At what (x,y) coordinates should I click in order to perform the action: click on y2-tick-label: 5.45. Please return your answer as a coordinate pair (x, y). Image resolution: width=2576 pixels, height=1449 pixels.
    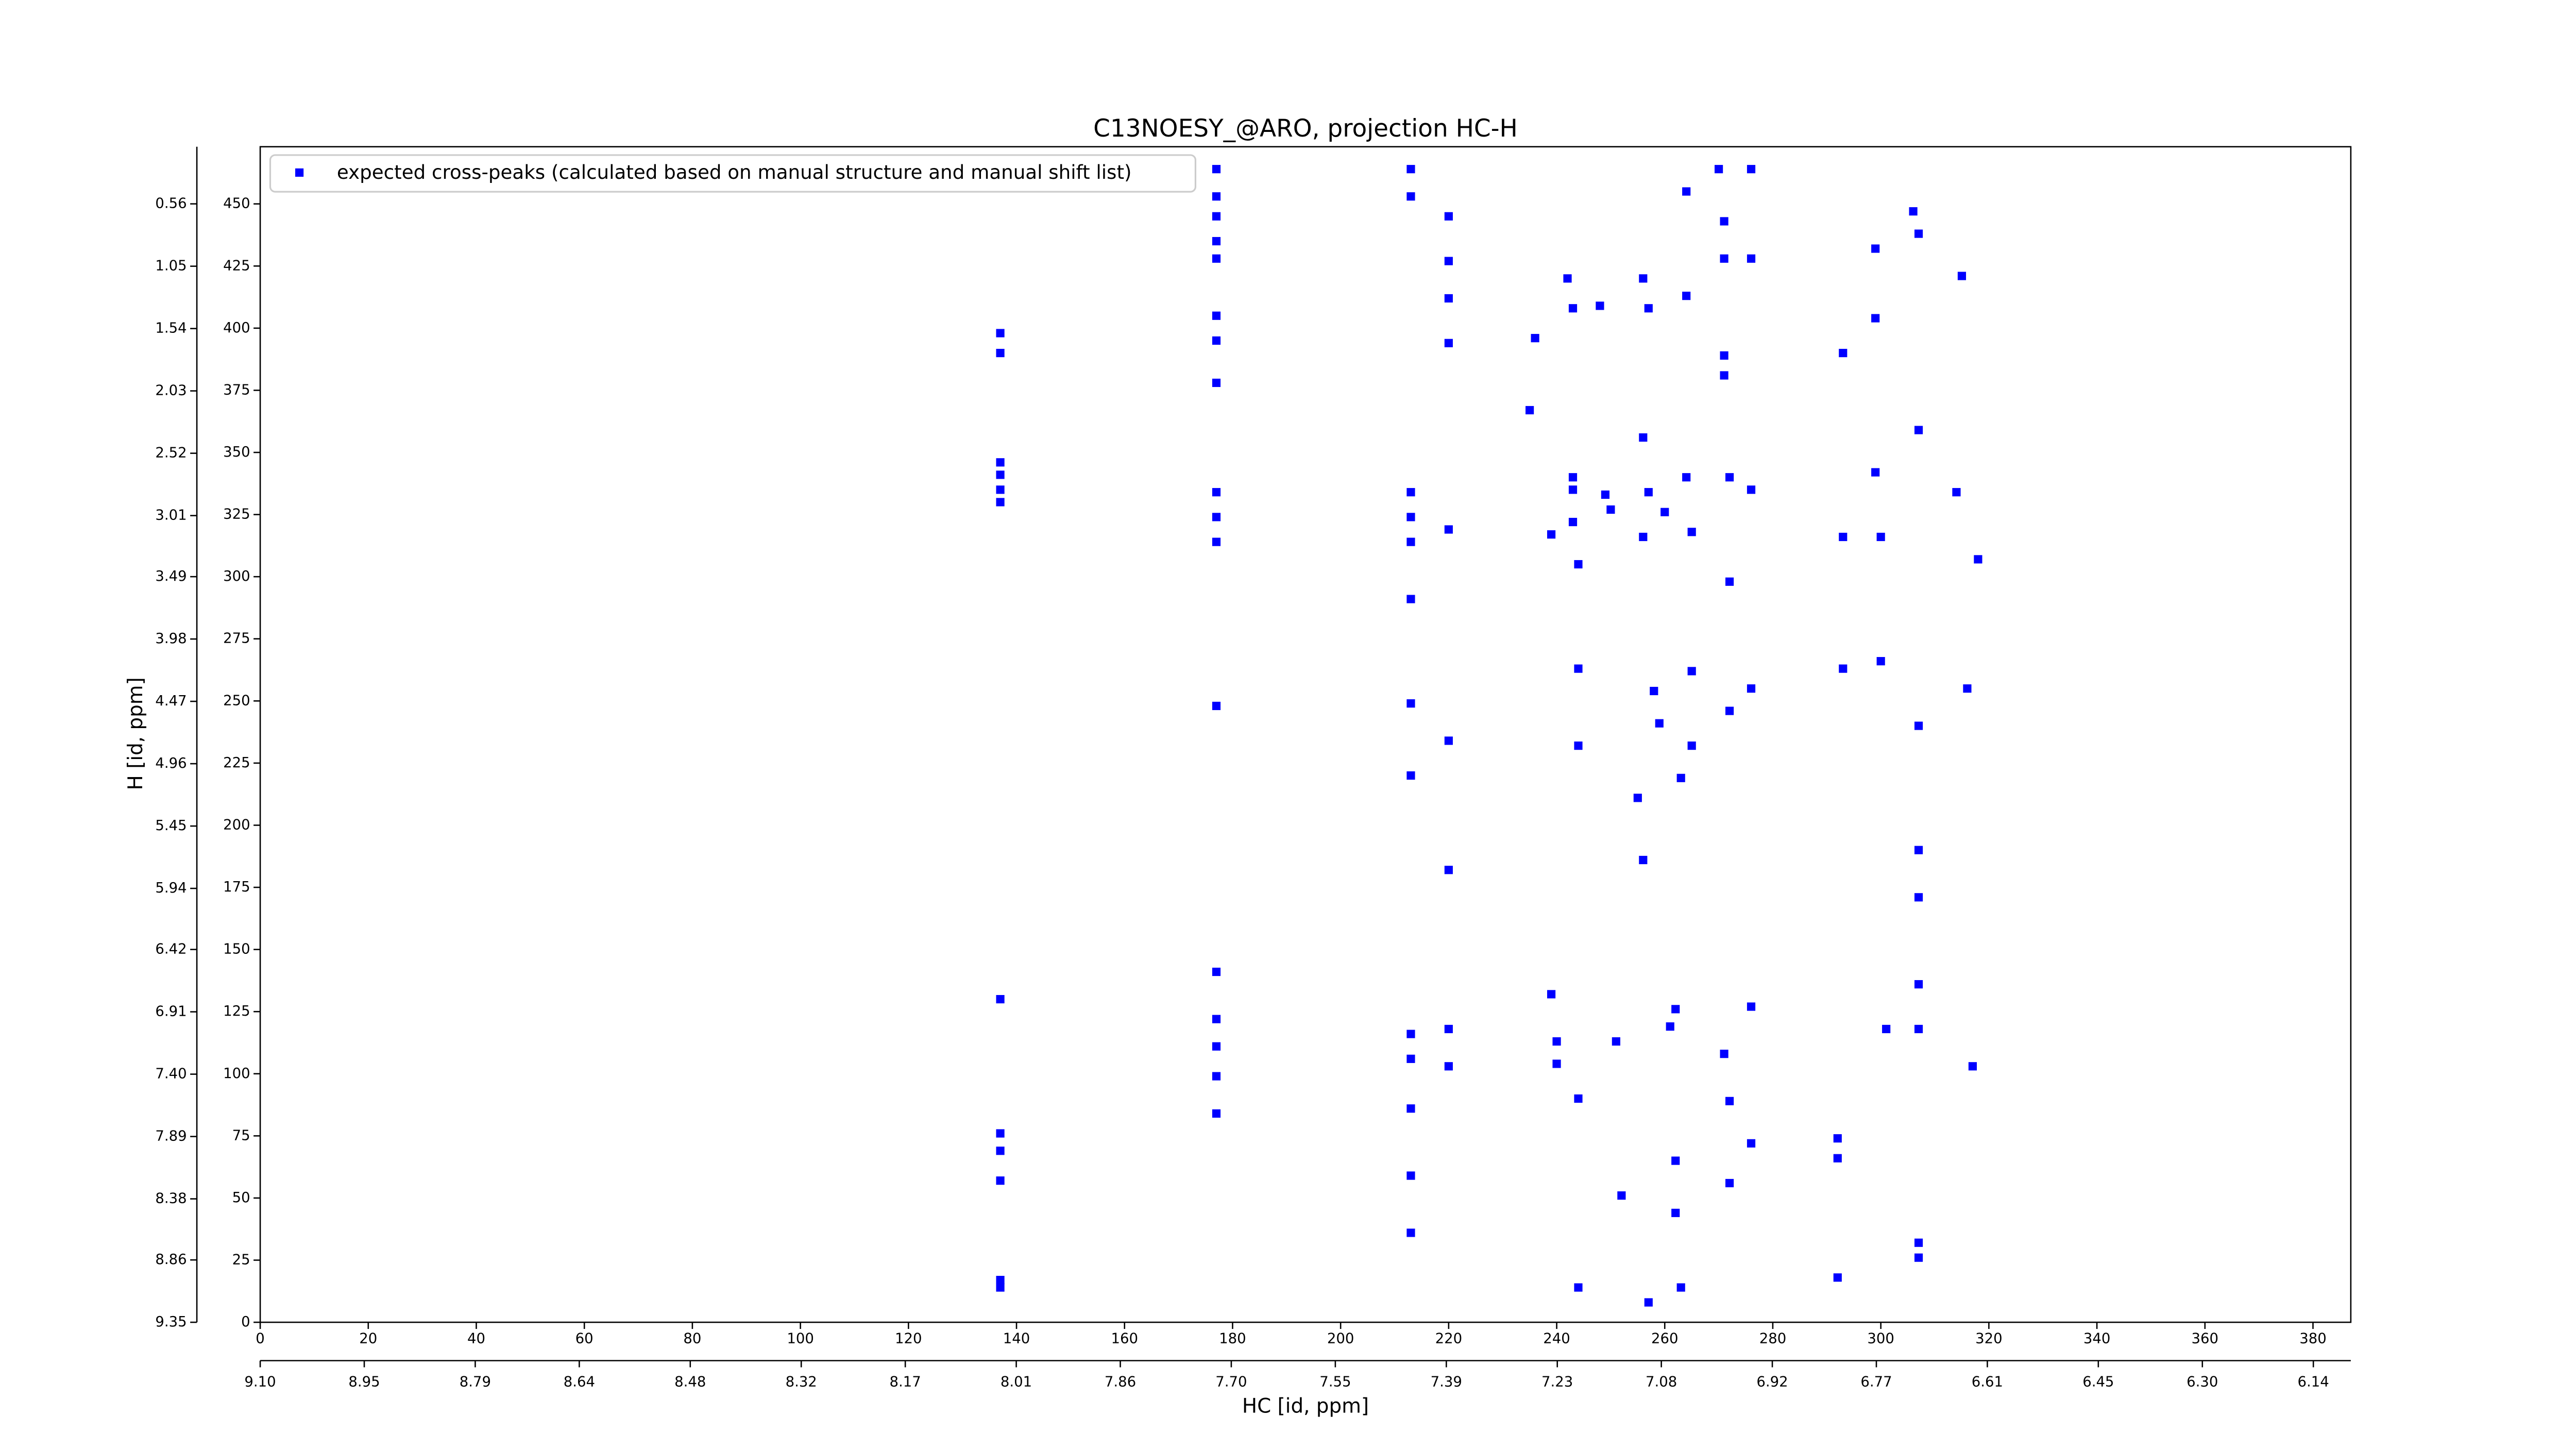
    Looking at the image, I should click on (171, 825).